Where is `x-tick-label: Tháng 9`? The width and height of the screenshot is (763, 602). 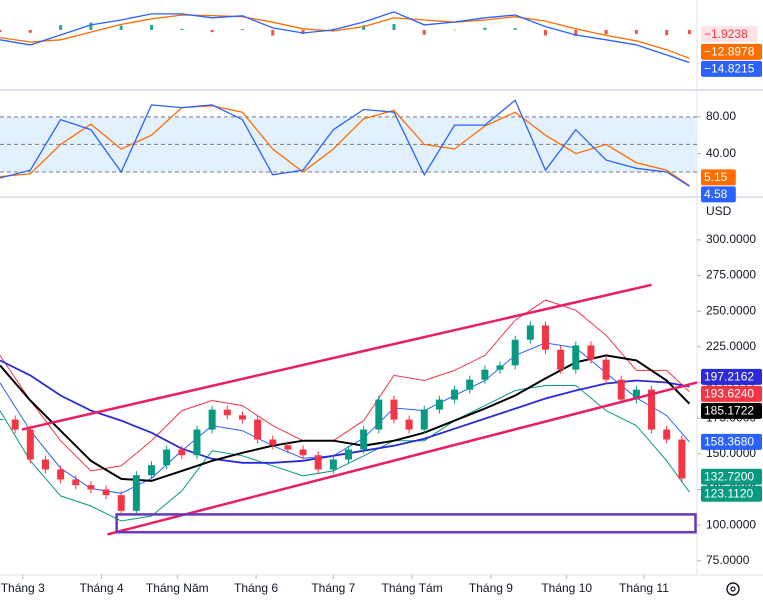 x-tick-label: Tháng 9 is located at coordinates (491, 588).